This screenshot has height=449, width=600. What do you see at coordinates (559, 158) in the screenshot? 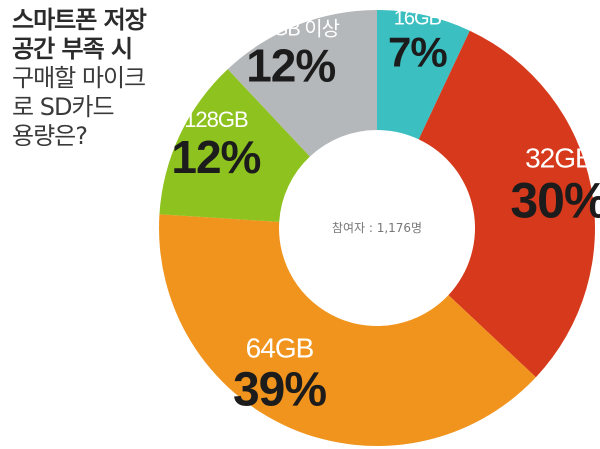
I see `slice-category-label: 32GB` at bounding box center [559, 158].